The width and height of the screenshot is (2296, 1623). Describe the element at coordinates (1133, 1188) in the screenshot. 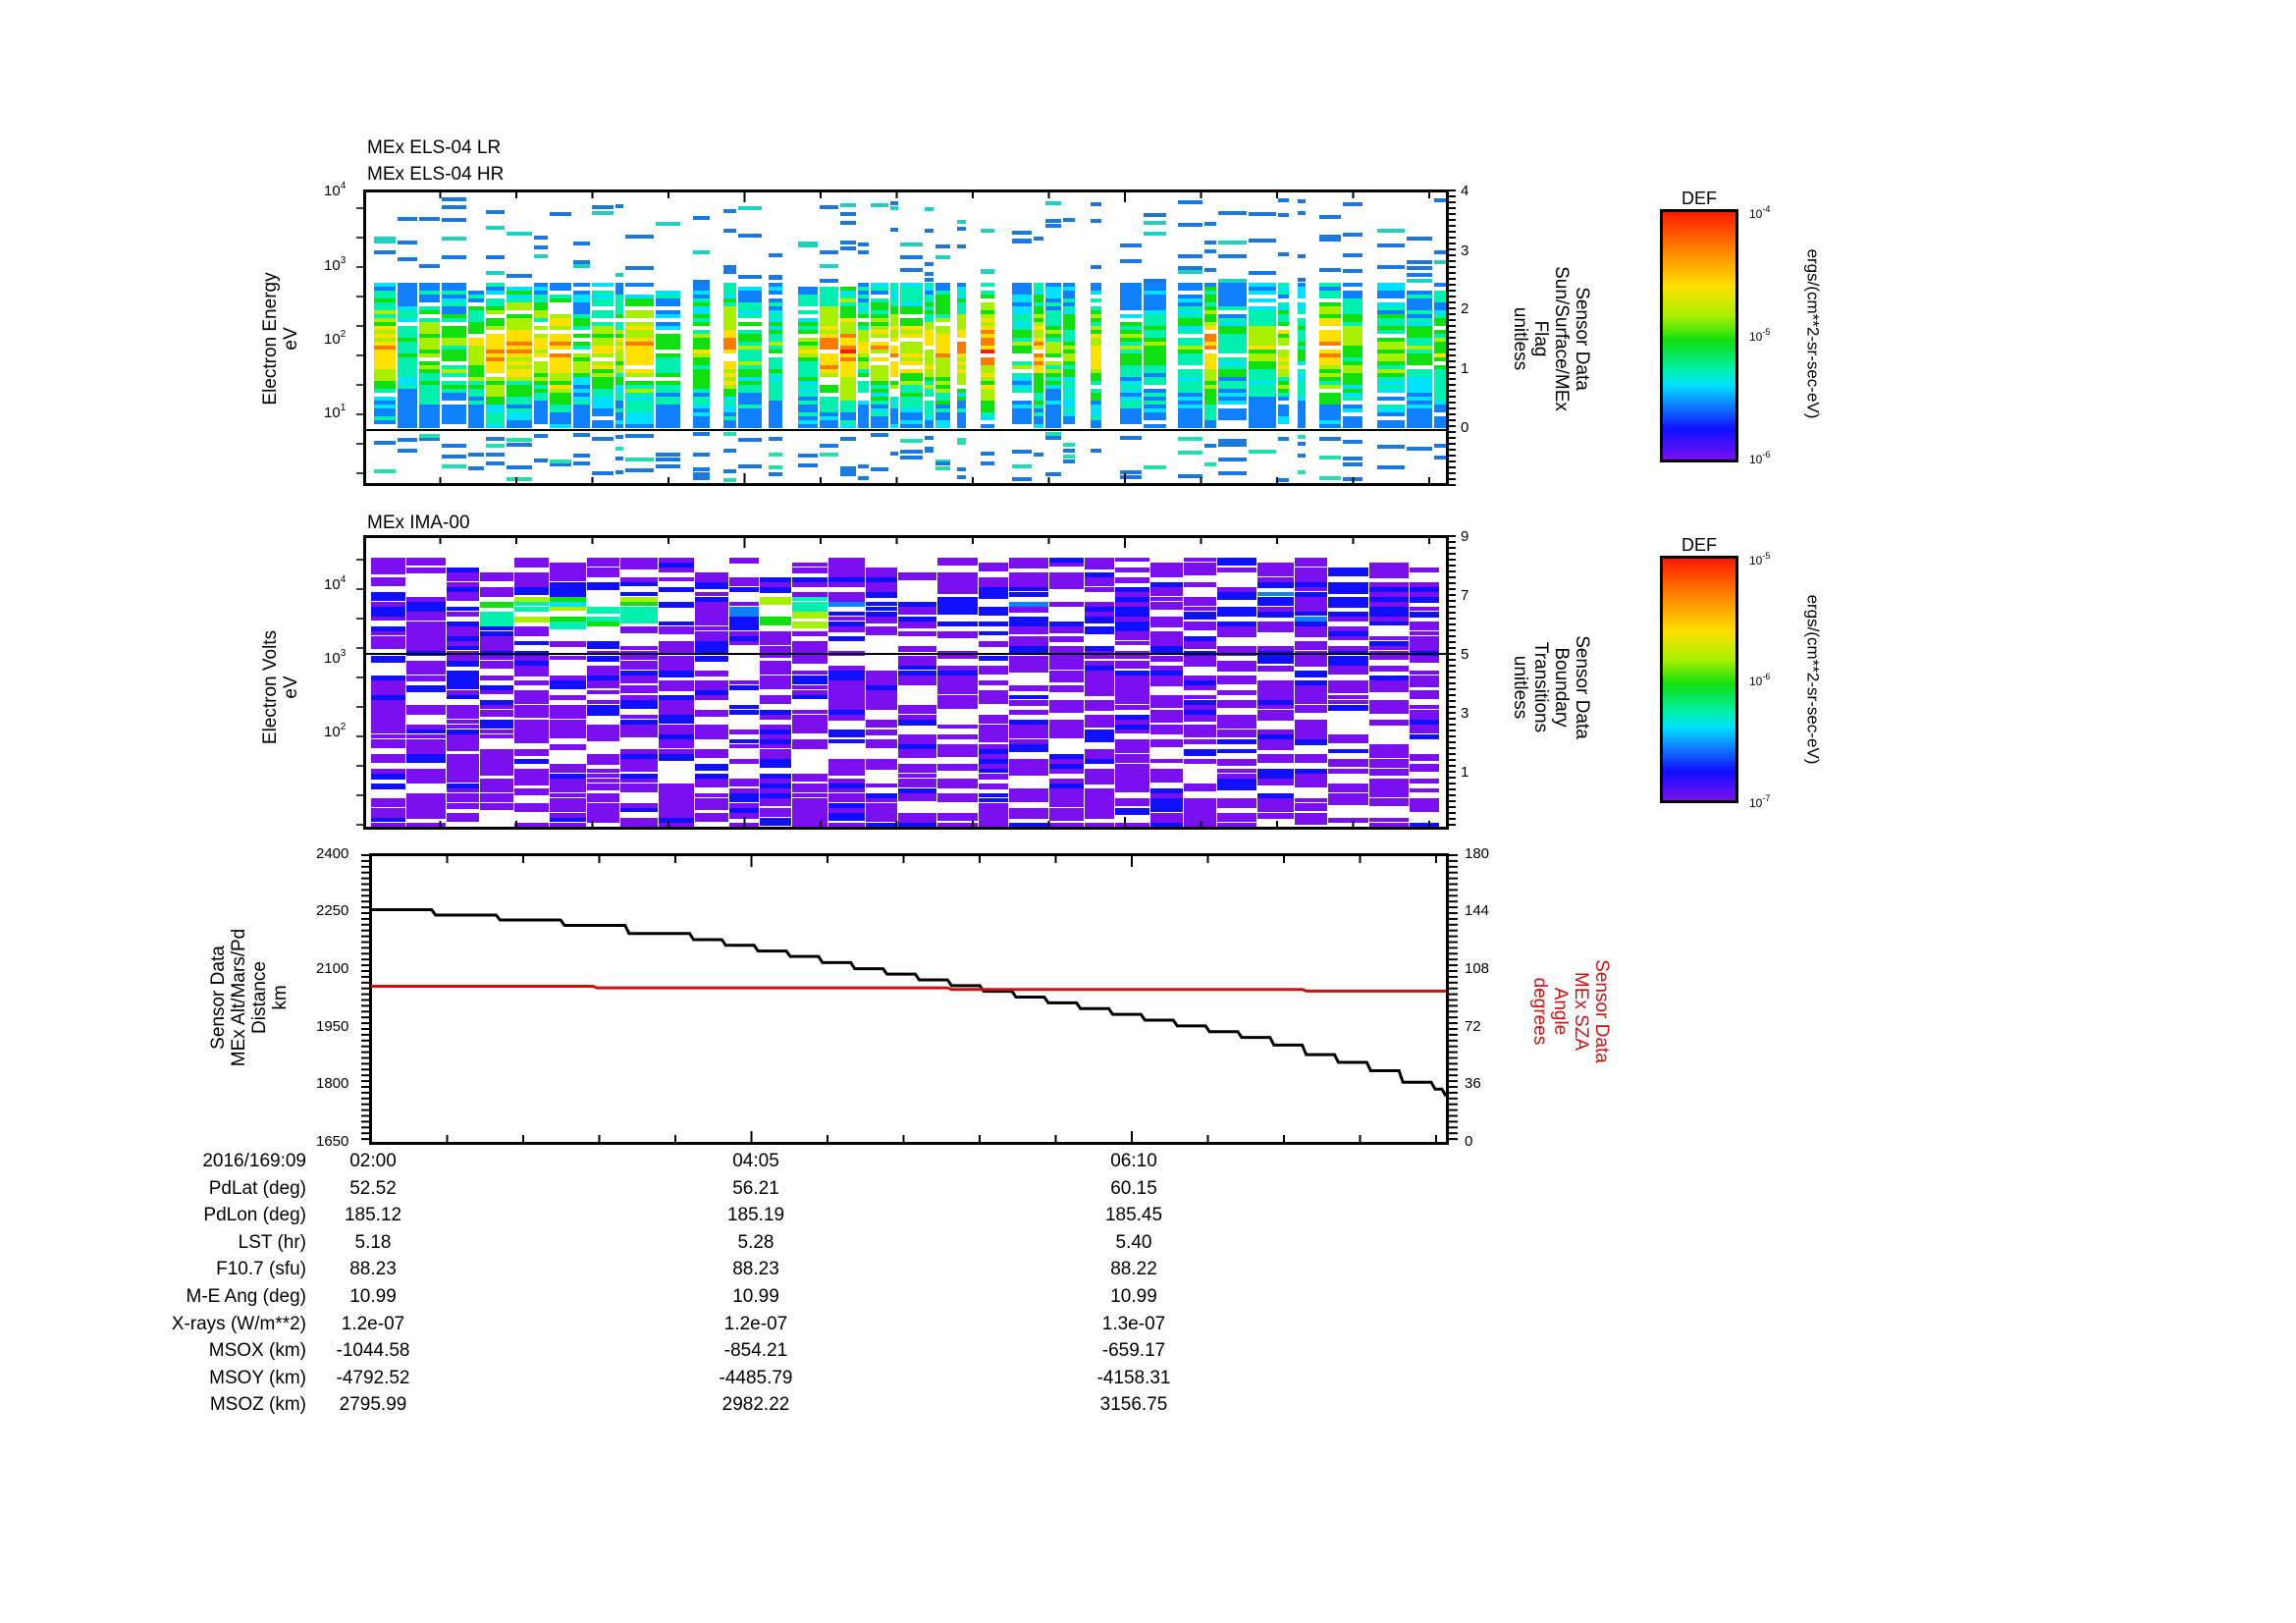

I see `info-row-value: 60.15` at that location.